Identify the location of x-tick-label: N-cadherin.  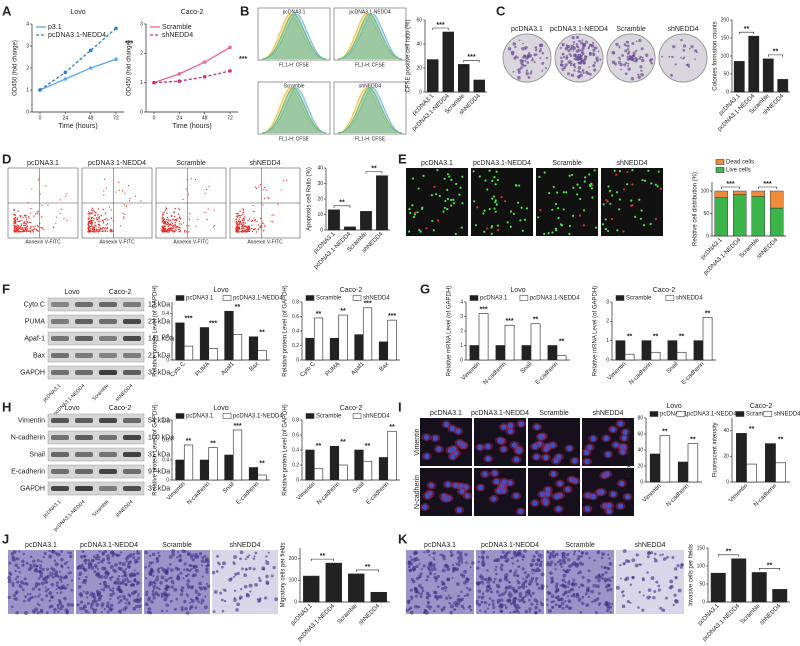
(678, 495).